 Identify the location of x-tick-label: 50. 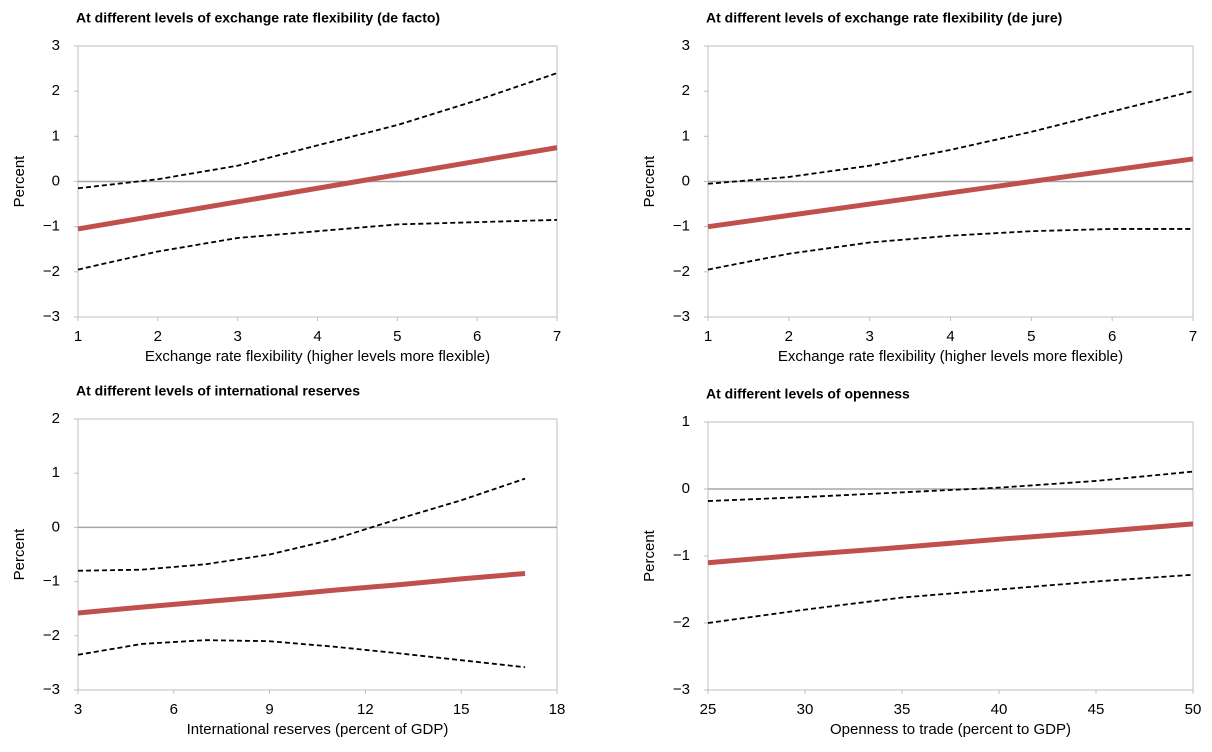
(1193, 709).